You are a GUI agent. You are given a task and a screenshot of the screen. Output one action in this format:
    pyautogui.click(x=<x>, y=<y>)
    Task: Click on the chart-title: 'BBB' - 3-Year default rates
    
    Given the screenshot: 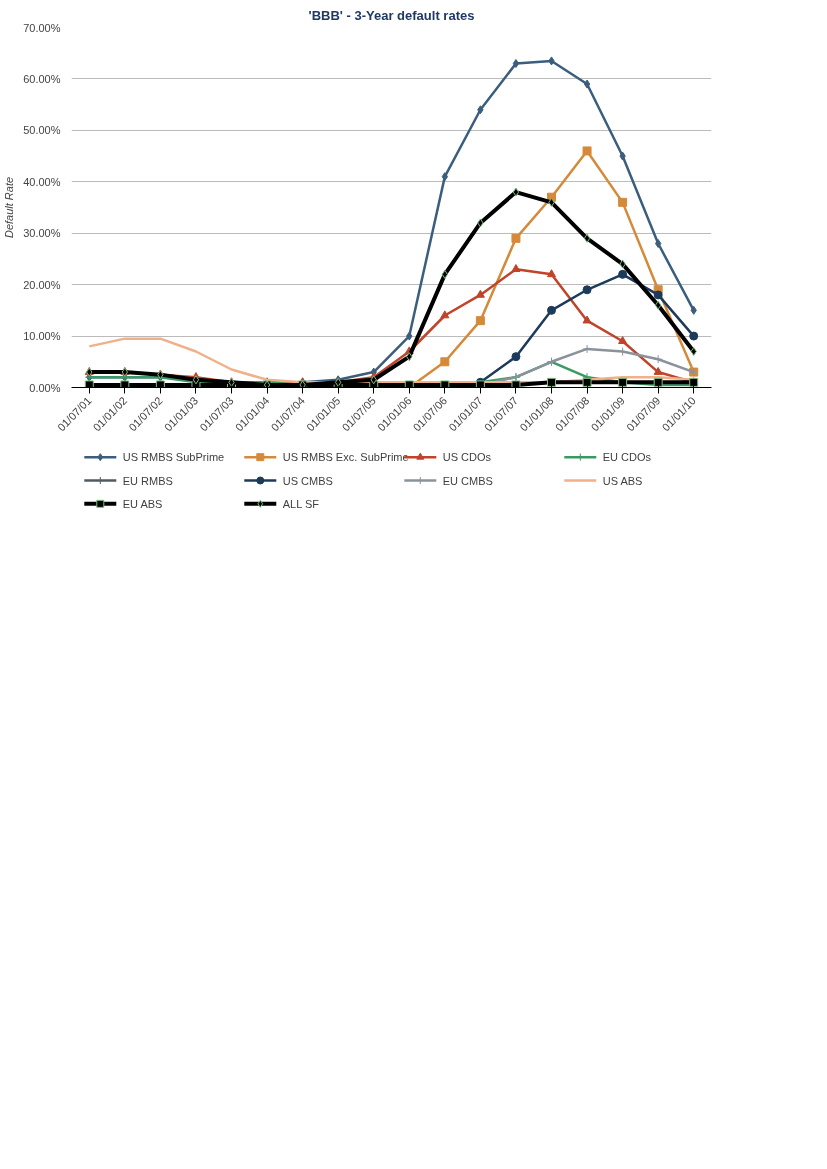 What is the action you would take?
    pyautogui.click(x=391, y=15)
    